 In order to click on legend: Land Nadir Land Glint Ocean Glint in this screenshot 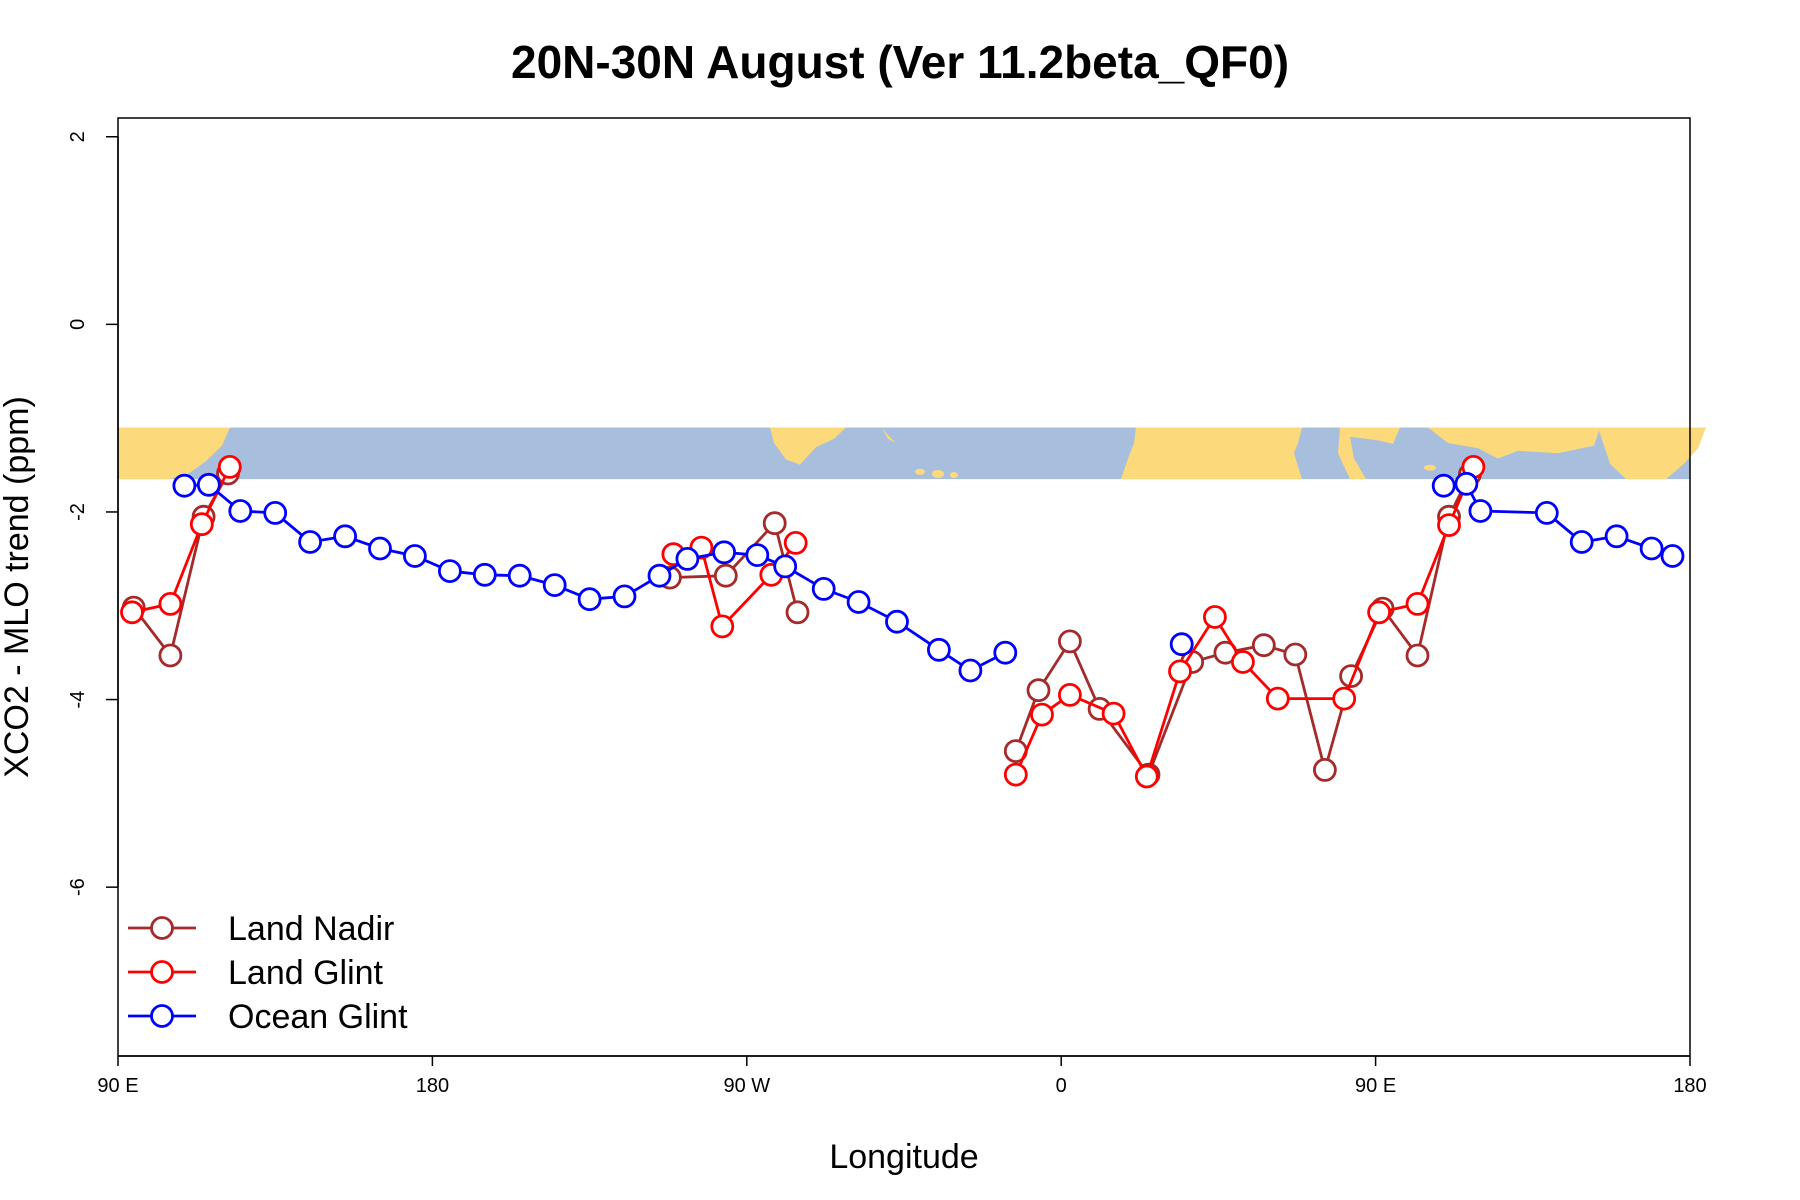, I will do `click(268, 973)`.